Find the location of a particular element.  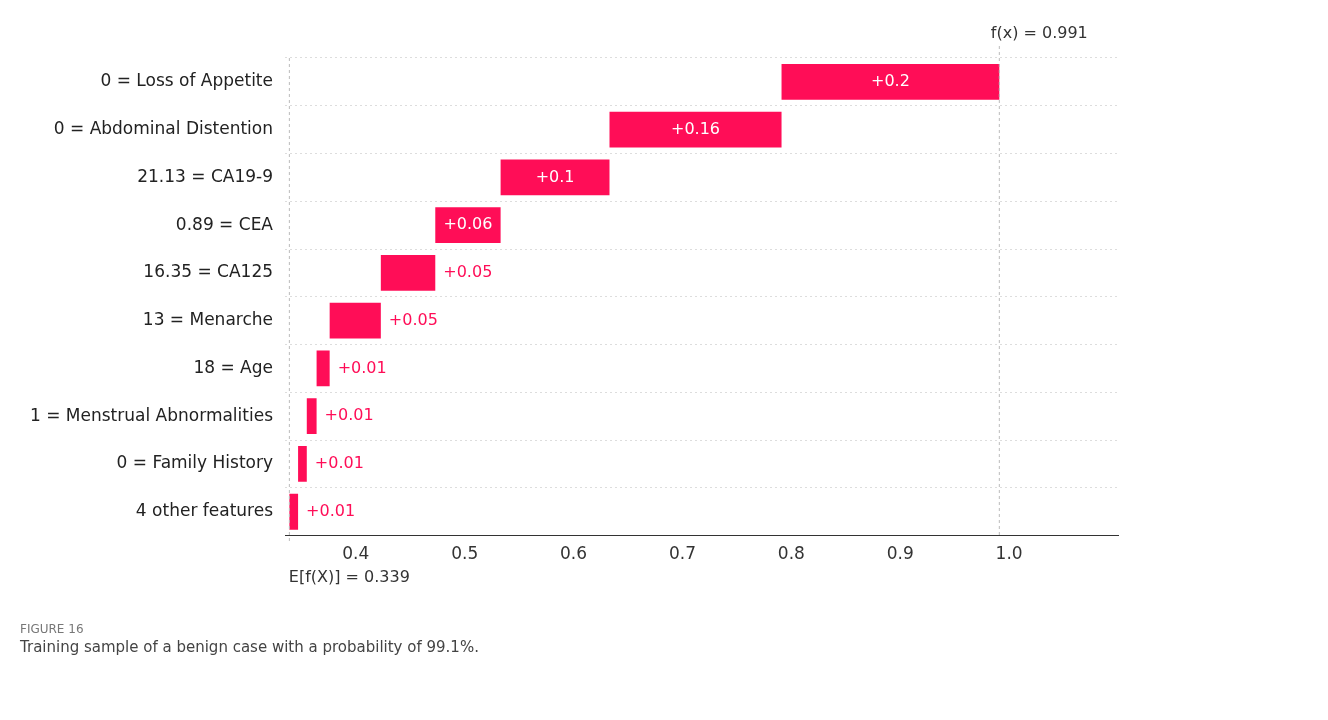

y-tick-label: 18 = Age is located at coordinates (233, 366).